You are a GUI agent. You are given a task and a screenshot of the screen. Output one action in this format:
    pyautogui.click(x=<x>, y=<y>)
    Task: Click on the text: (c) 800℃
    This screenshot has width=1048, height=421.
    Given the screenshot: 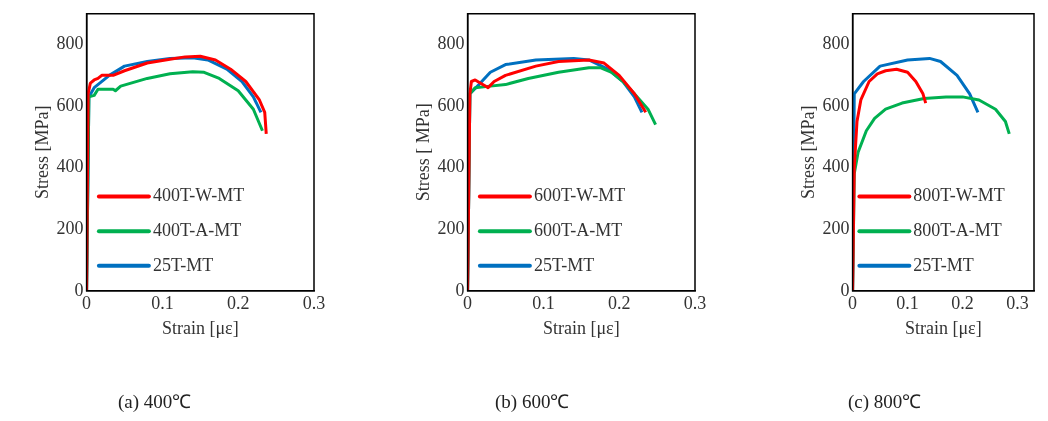 What is the action you would take?
    pyautogui.click(x=885, y=402)
    